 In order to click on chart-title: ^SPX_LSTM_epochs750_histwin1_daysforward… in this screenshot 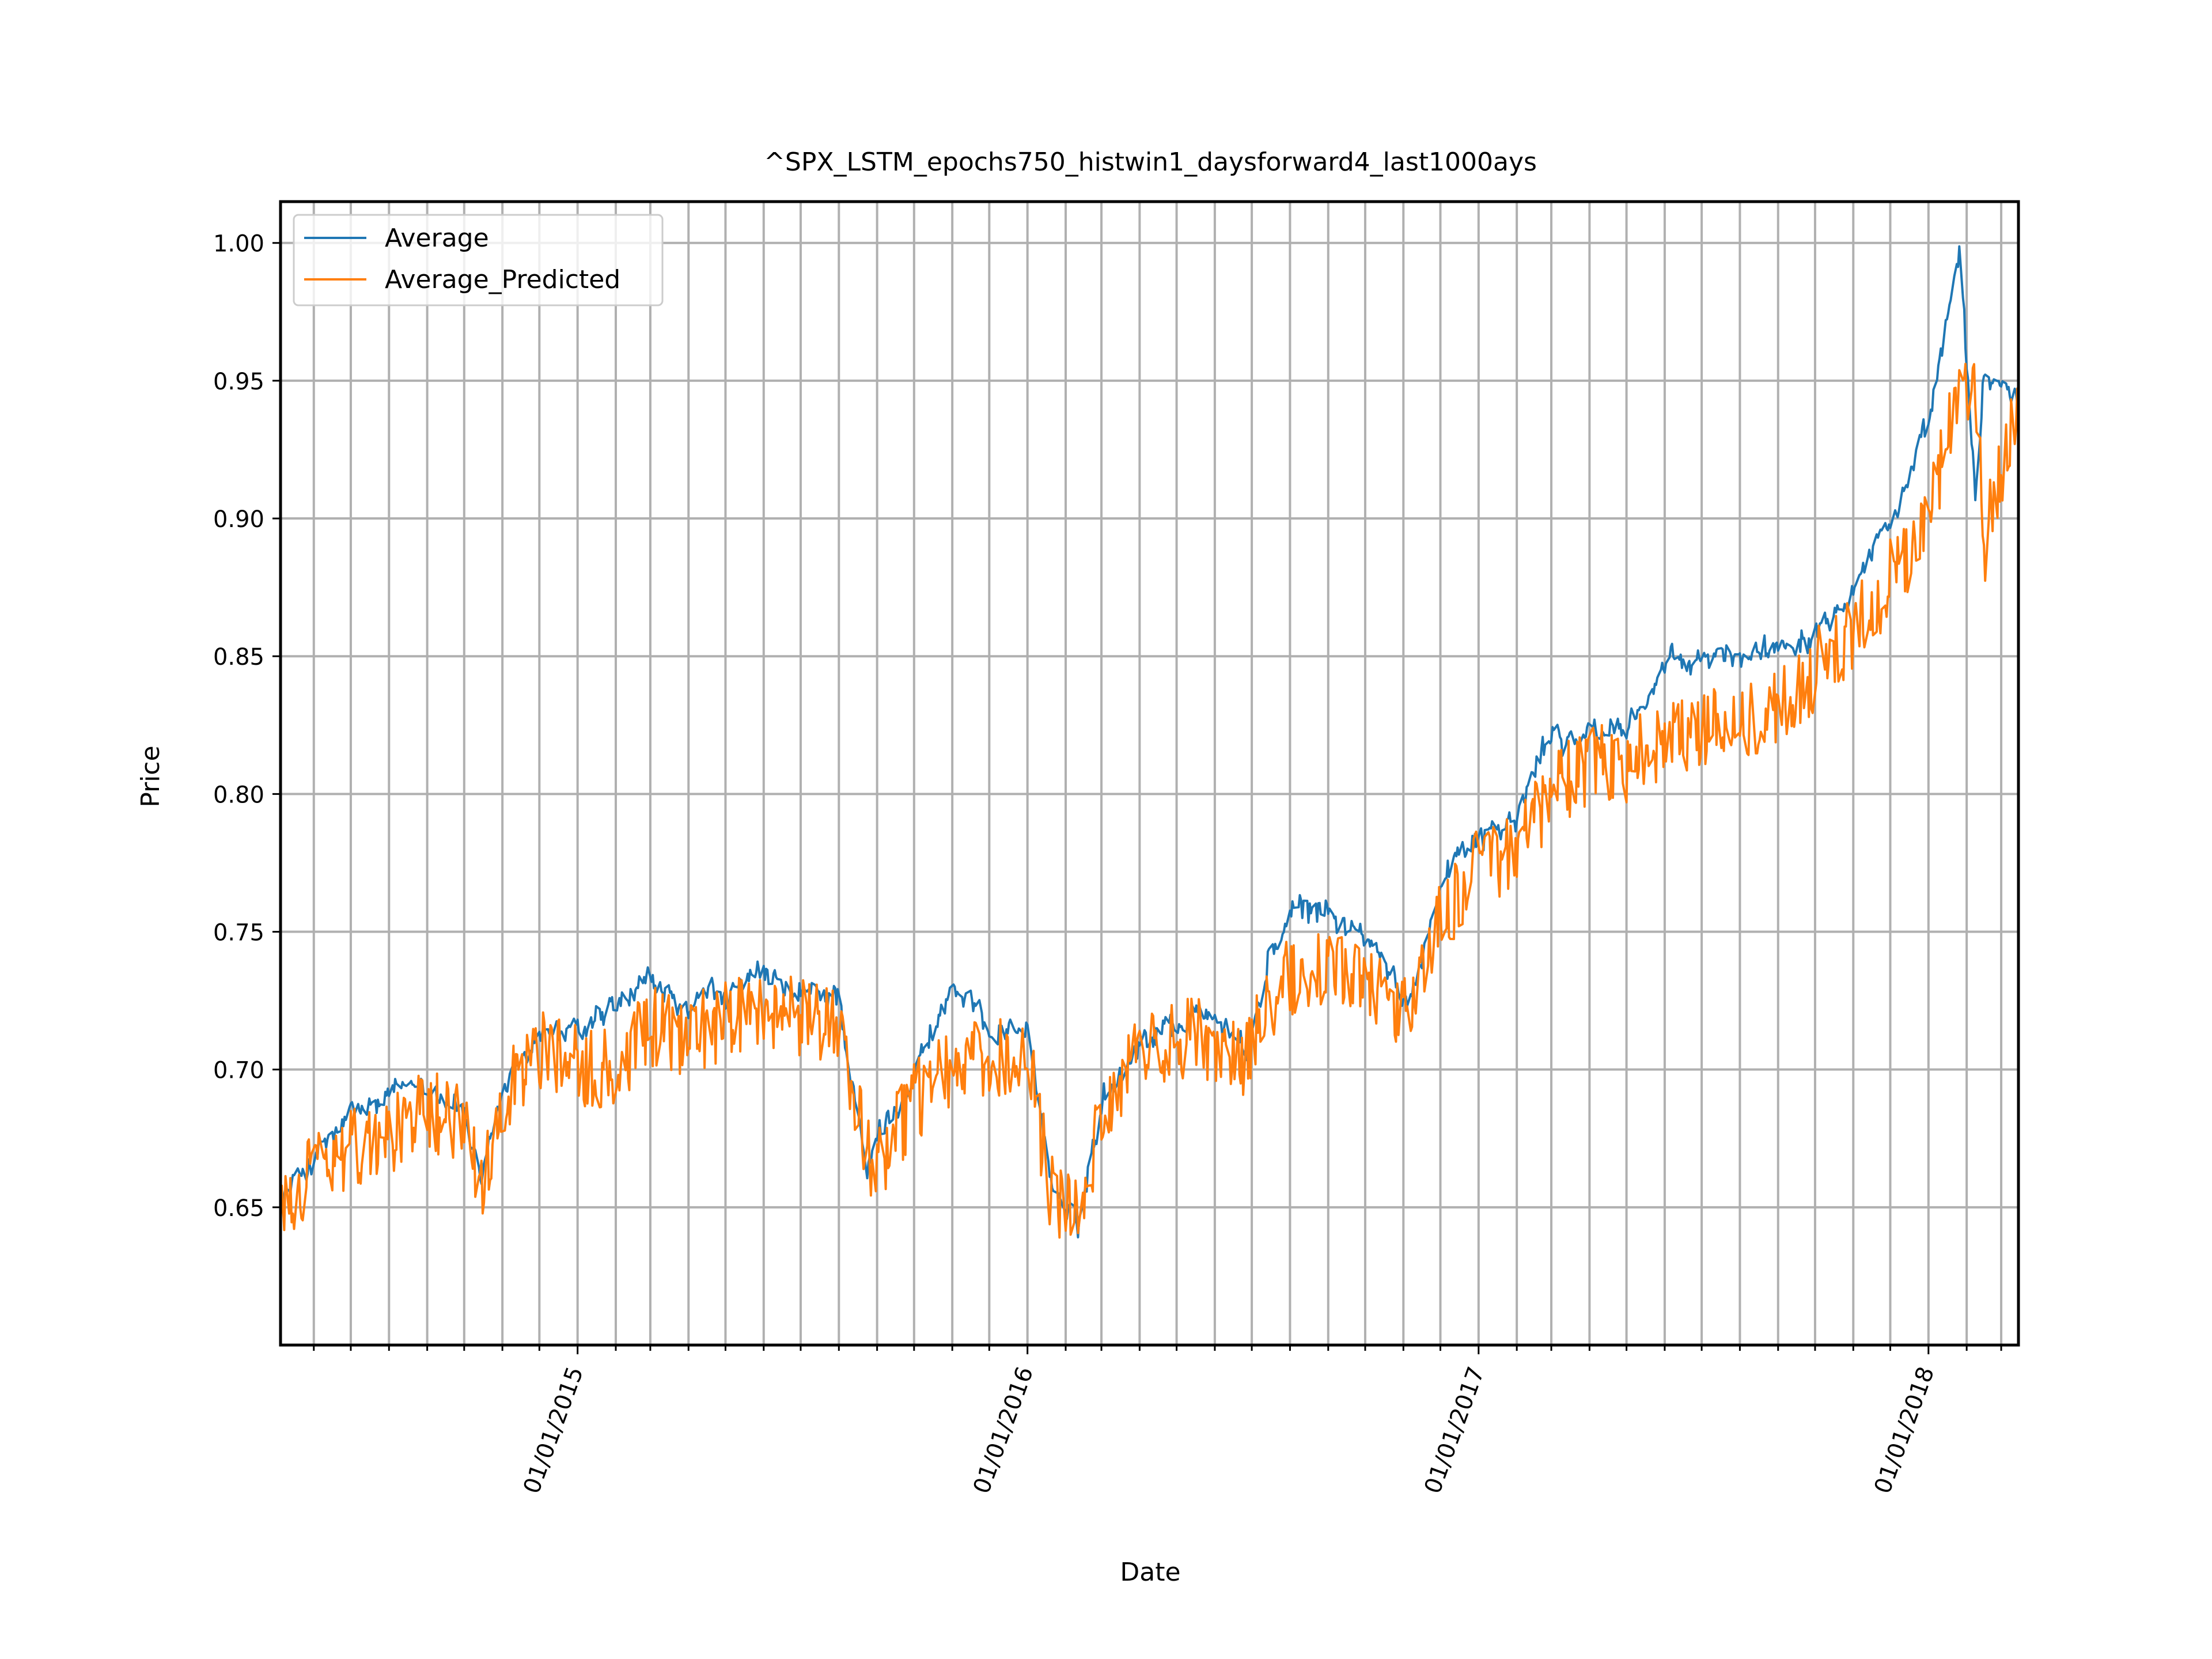, I will do `click(1150, 162)`.